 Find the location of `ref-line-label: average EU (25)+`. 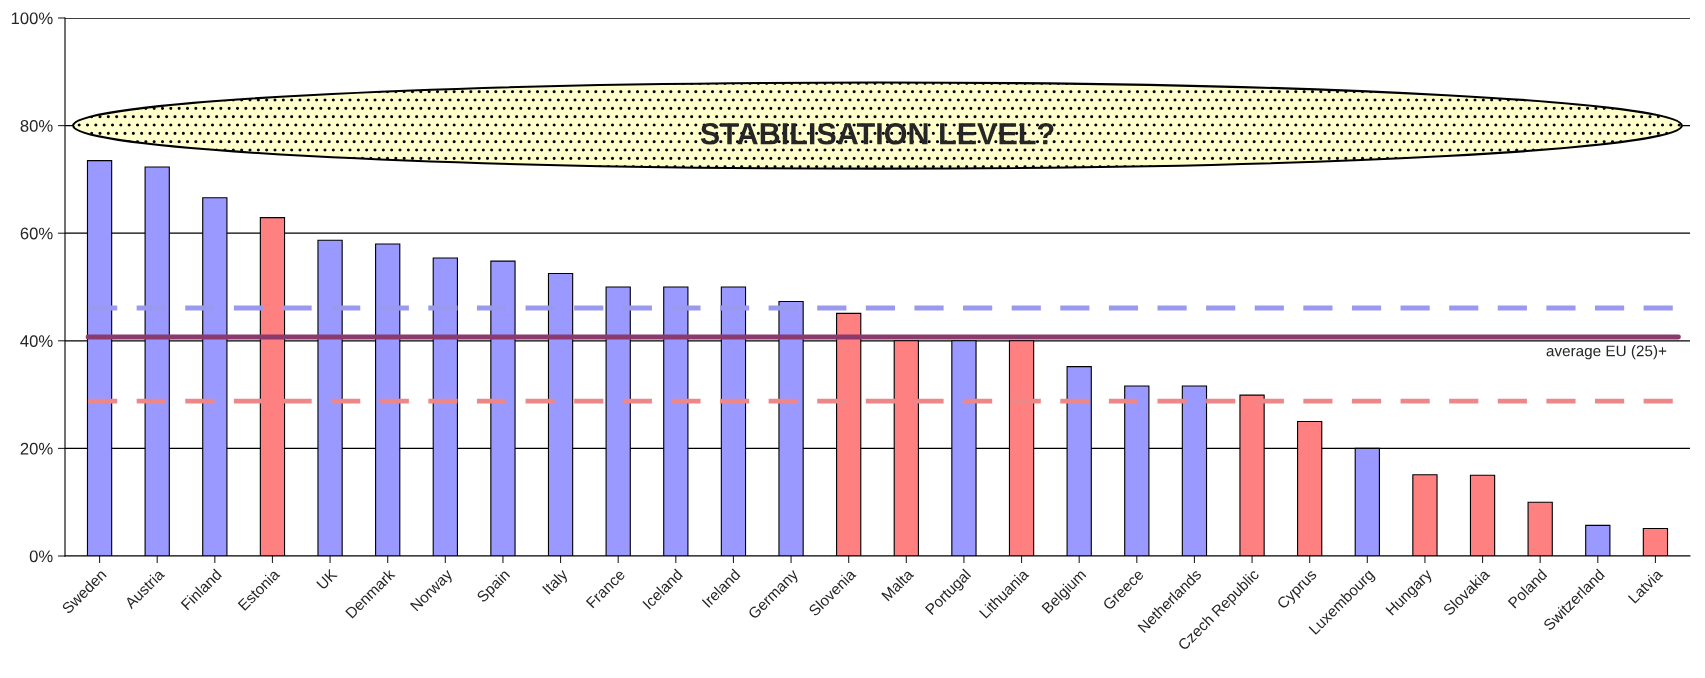

ref-line-label: average EU (25)+ is located at coordinates (1606, 352).